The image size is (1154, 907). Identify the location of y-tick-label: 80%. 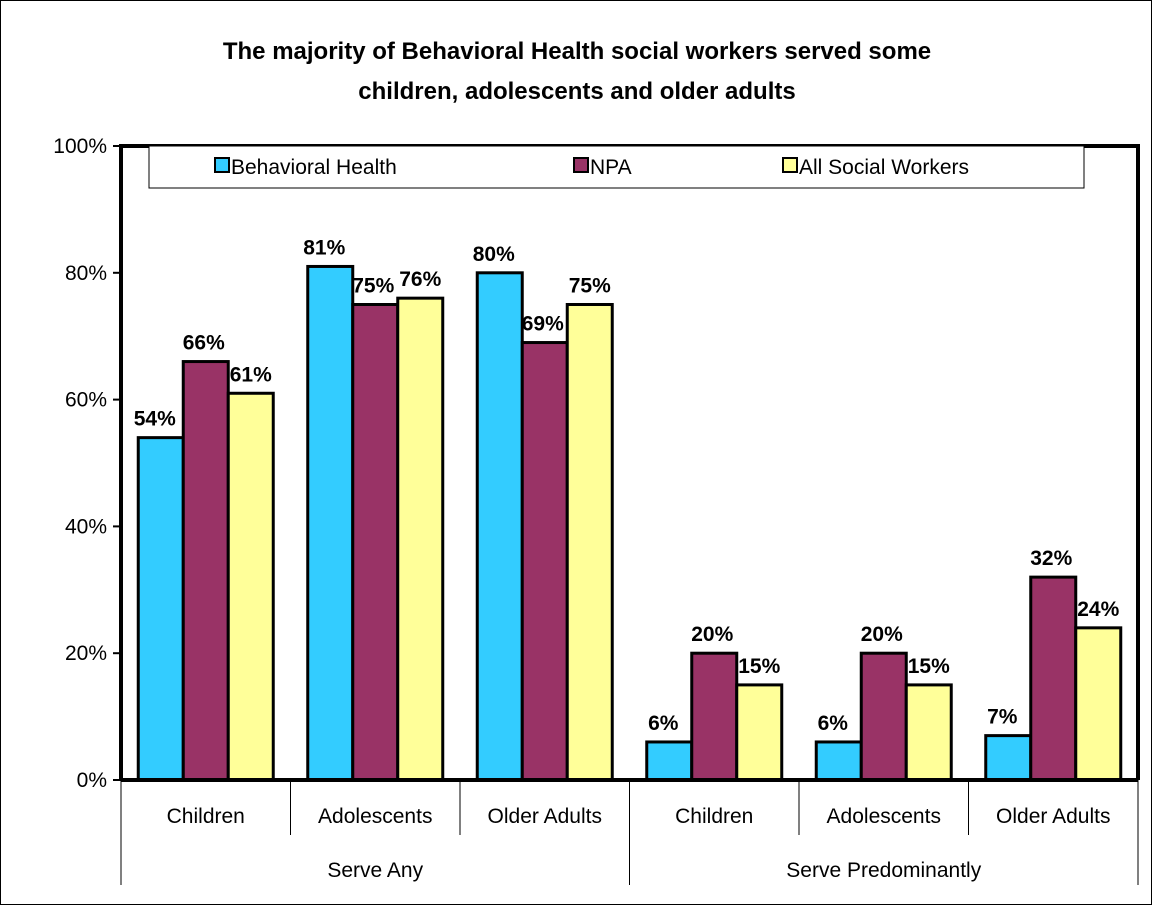
(86, 273).